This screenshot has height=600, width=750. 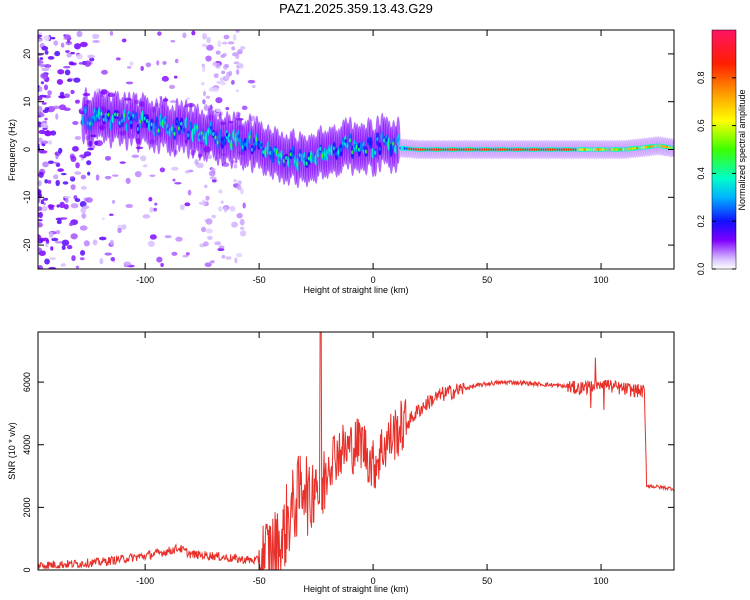 What do you see at coordinates (356, 8) in the screenshot?
I see `chart-title: PAZ1.2025.359.13.43.G29` at bounding box center [356, 8].